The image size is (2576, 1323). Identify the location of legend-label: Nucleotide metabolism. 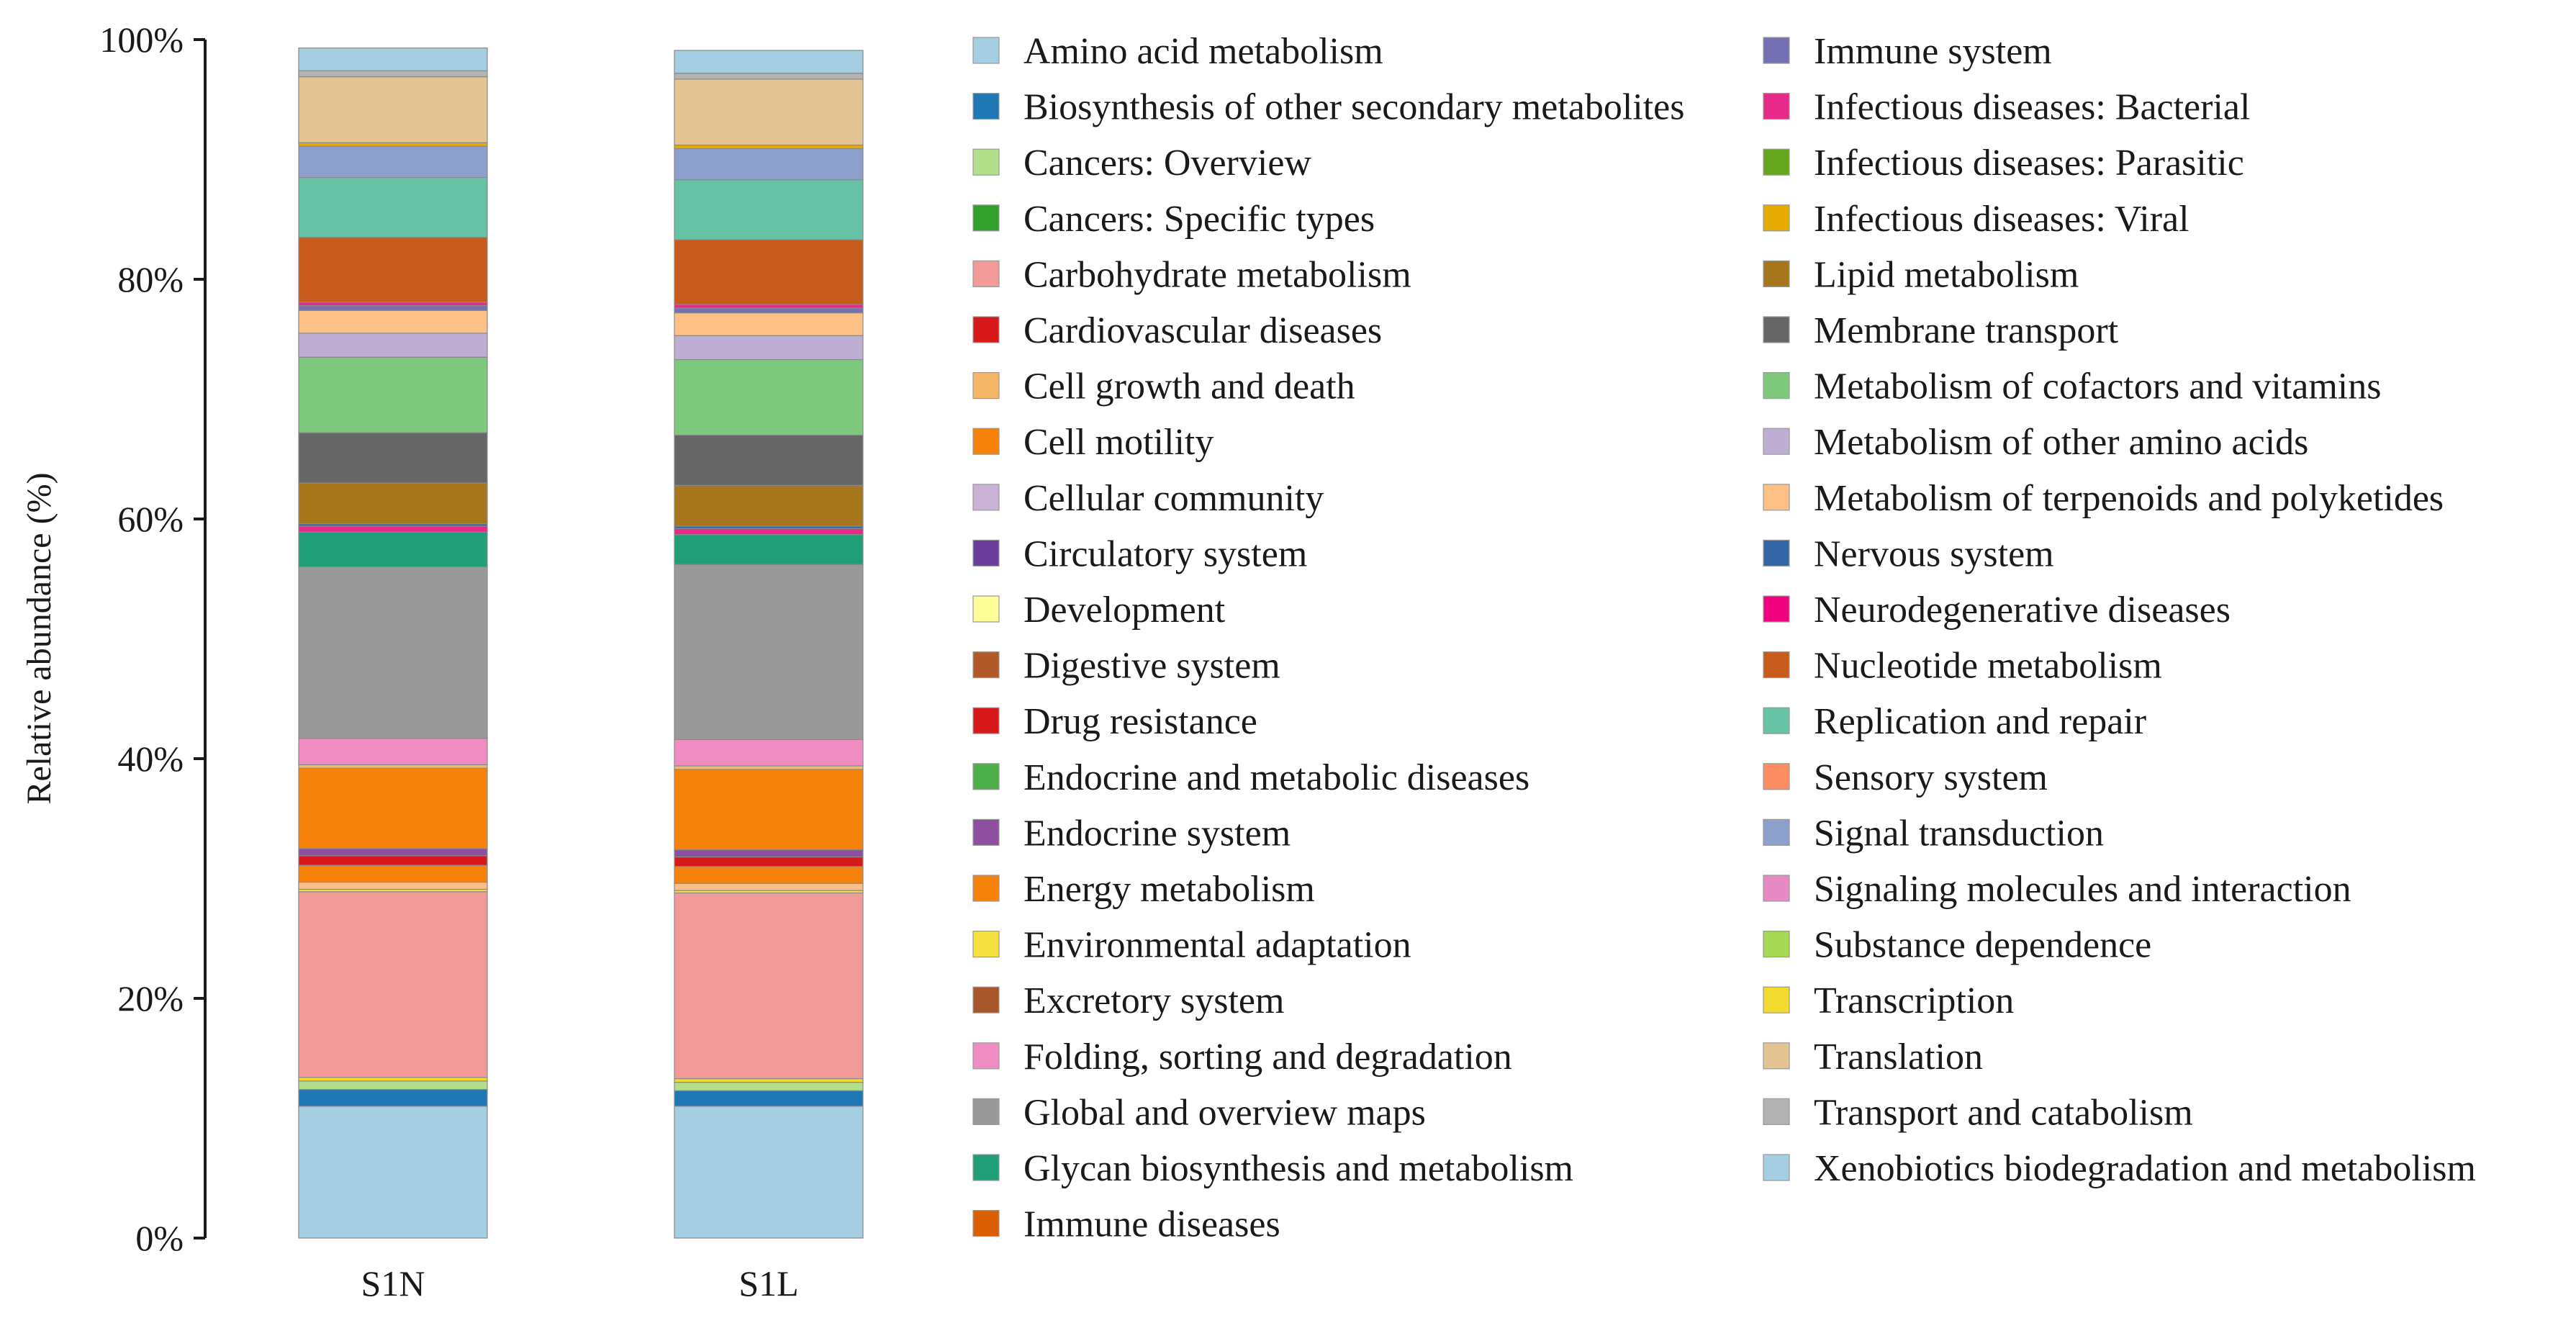
(1988, 666).